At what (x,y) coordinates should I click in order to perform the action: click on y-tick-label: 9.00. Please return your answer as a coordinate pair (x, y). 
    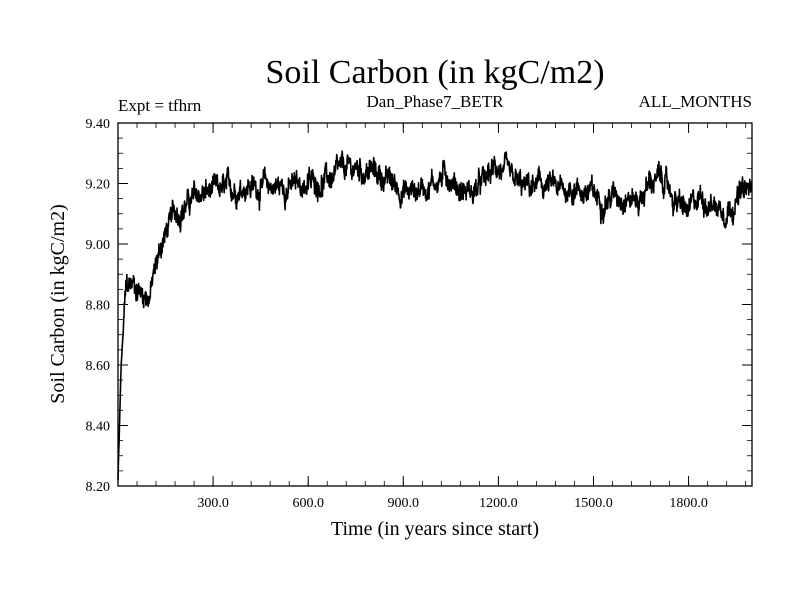
    Looking at the image, I should click on (98, 245).